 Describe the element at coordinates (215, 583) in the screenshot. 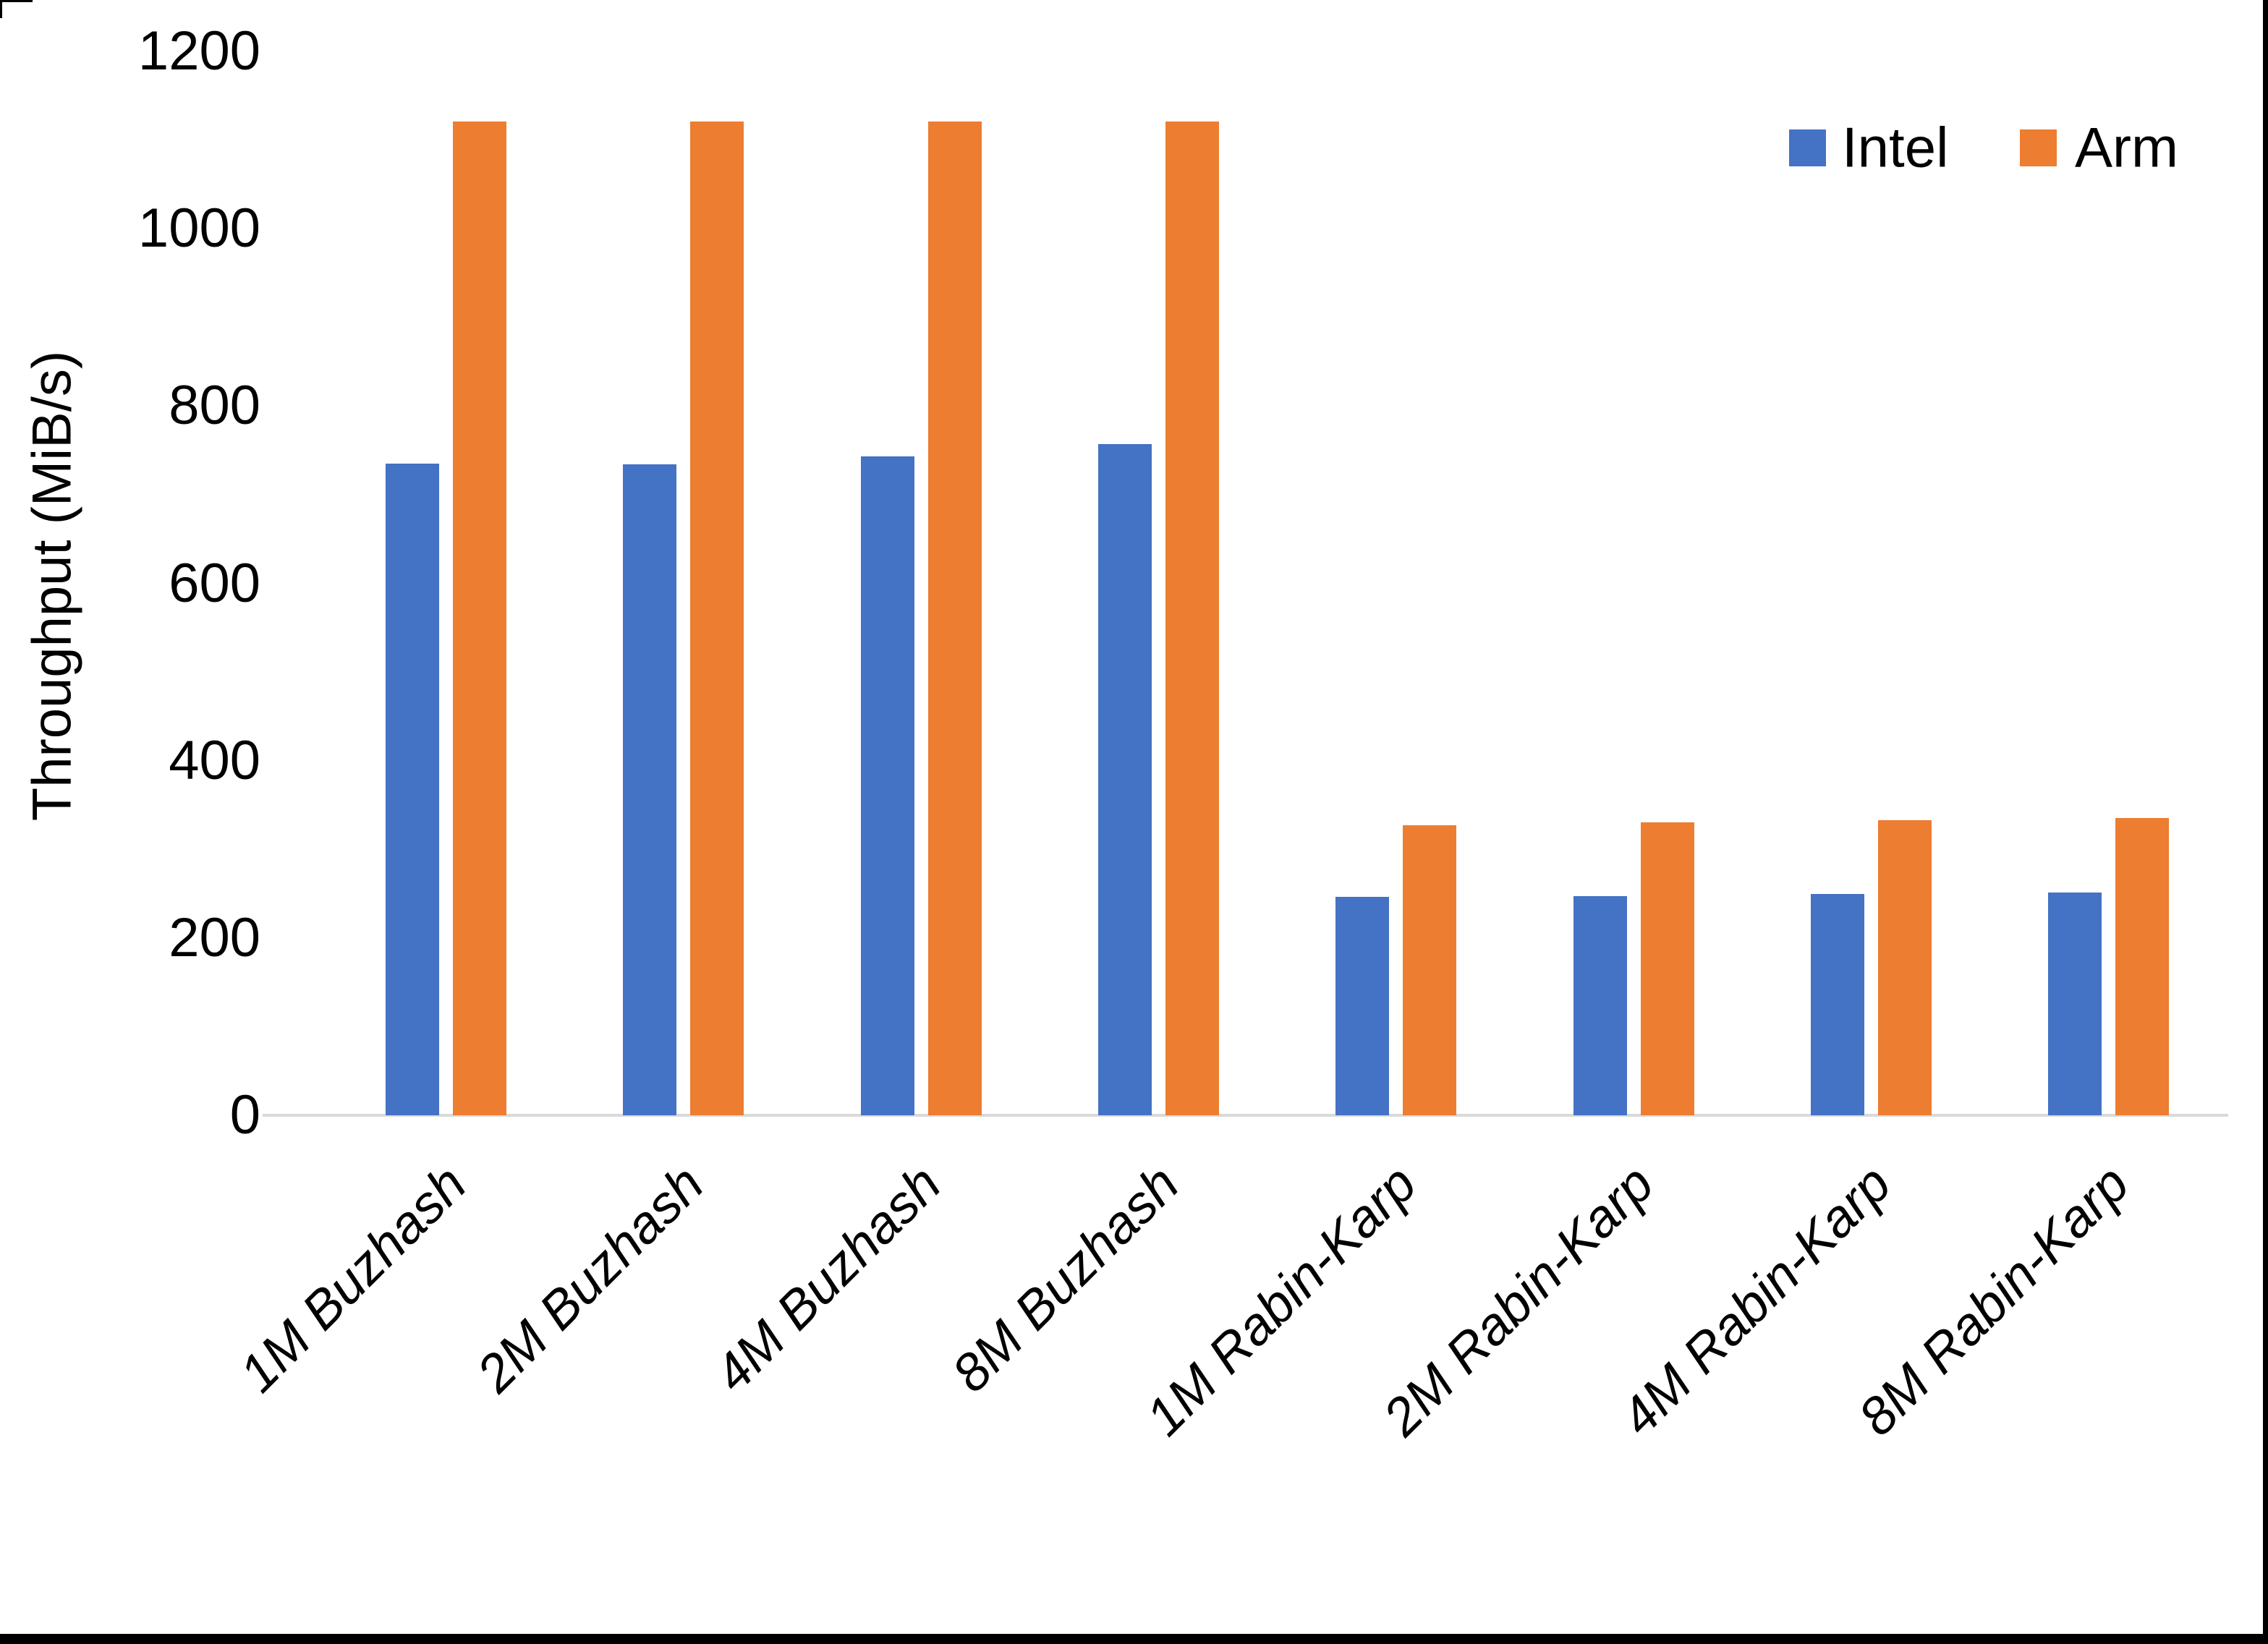

I see `y-tick-label-600: 600` at that location.